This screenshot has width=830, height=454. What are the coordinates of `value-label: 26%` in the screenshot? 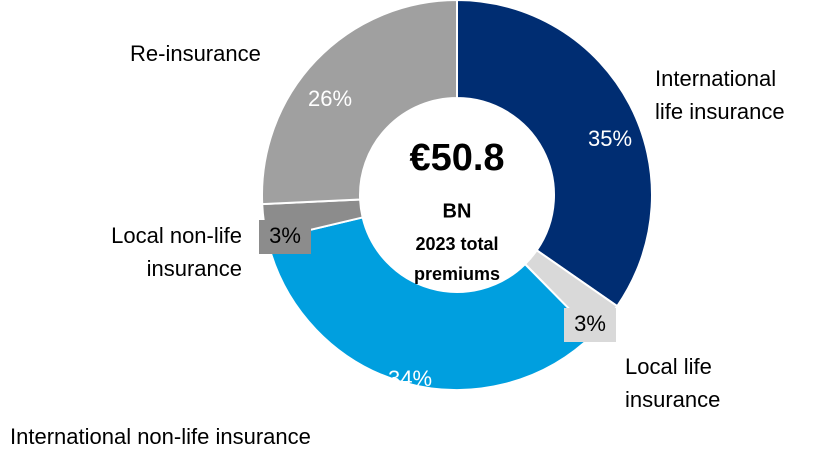 It's located at (330, 98).